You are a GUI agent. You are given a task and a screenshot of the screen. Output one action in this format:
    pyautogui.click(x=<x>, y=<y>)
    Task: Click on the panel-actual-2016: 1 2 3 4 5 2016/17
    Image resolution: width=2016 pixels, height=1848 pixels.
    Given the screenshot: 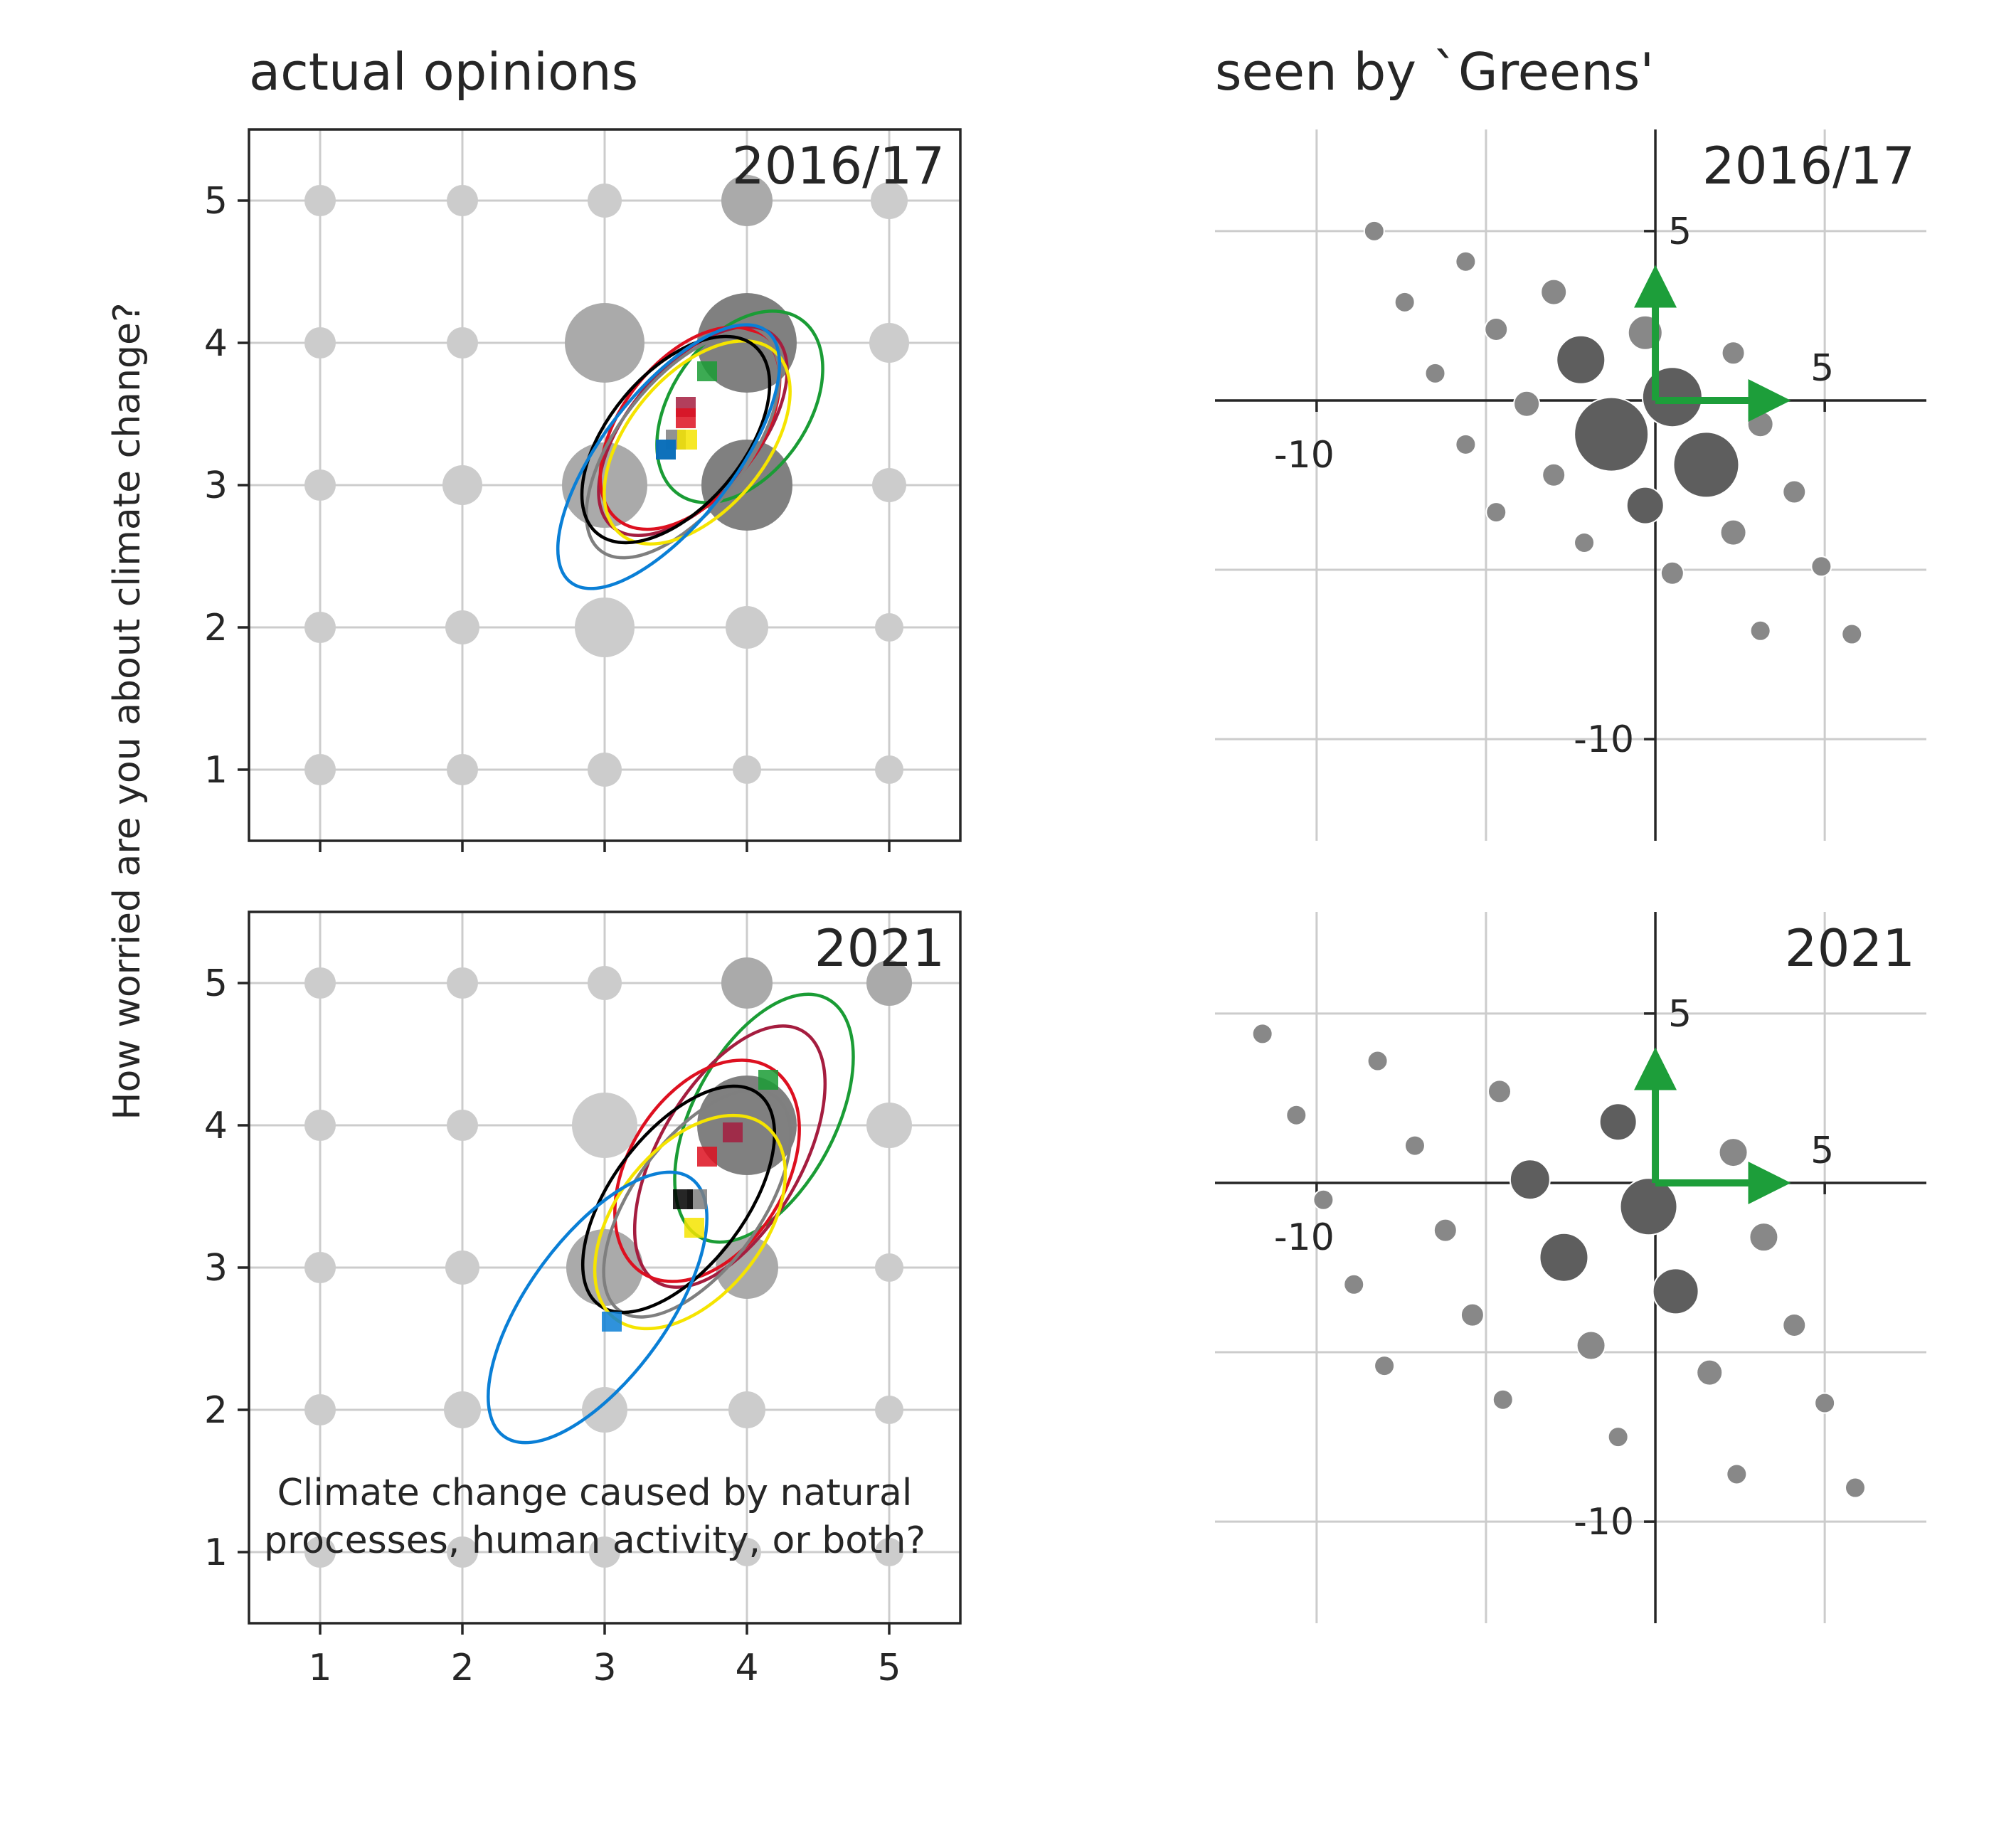 What is the action you would take?
    pyautogui.click(x=583, y=490)
    